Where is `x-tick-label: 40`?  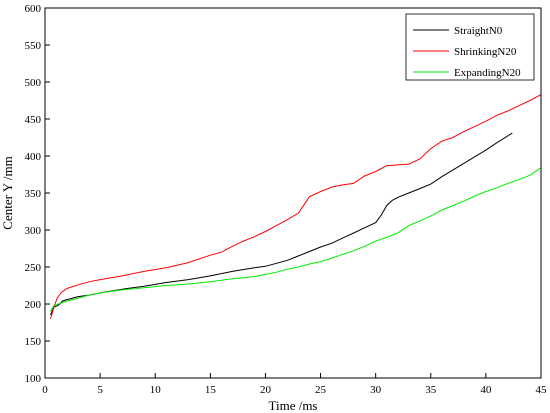
x-tick-label: 40 is located at coordinates (486, 390).